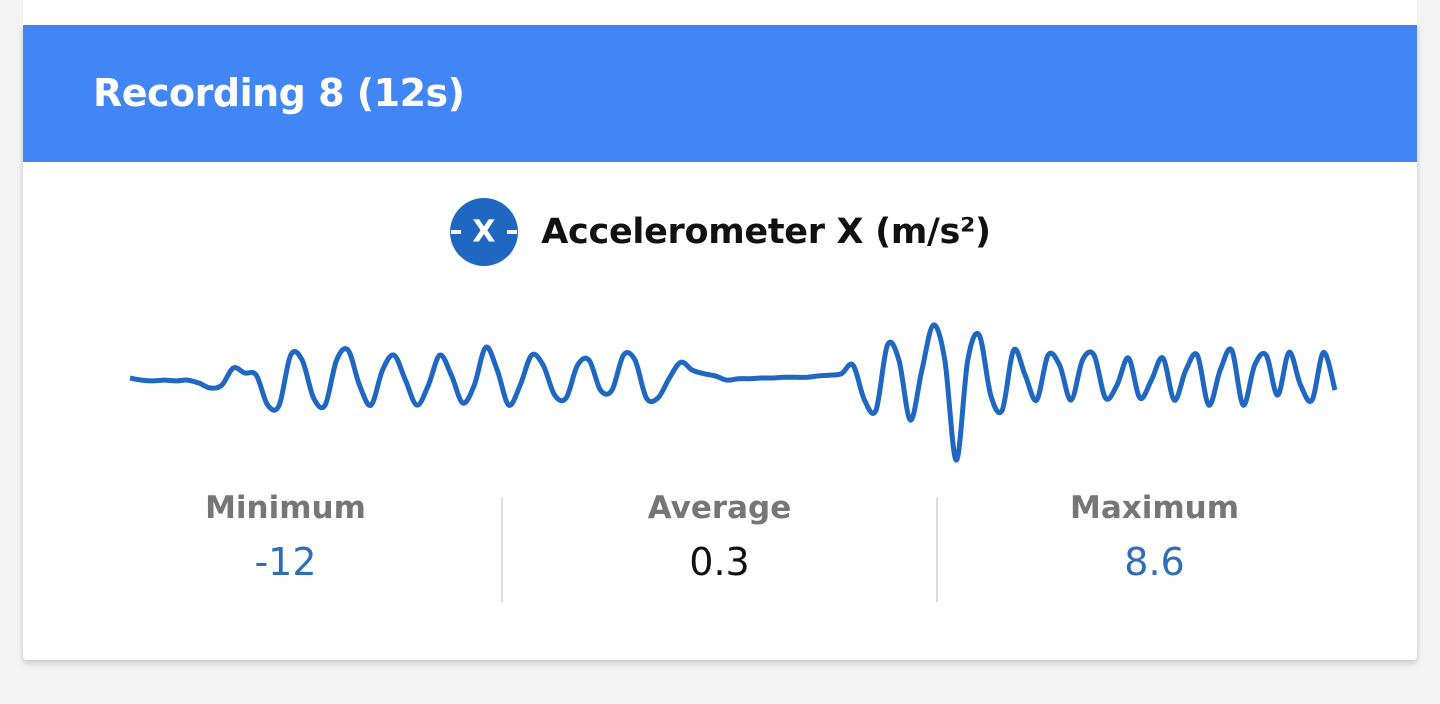 This screenshot has height=704, width=1440. Describe the element at coordinates (719, 537) in the screenshot. I see `stat: Average 0.3` at that location.